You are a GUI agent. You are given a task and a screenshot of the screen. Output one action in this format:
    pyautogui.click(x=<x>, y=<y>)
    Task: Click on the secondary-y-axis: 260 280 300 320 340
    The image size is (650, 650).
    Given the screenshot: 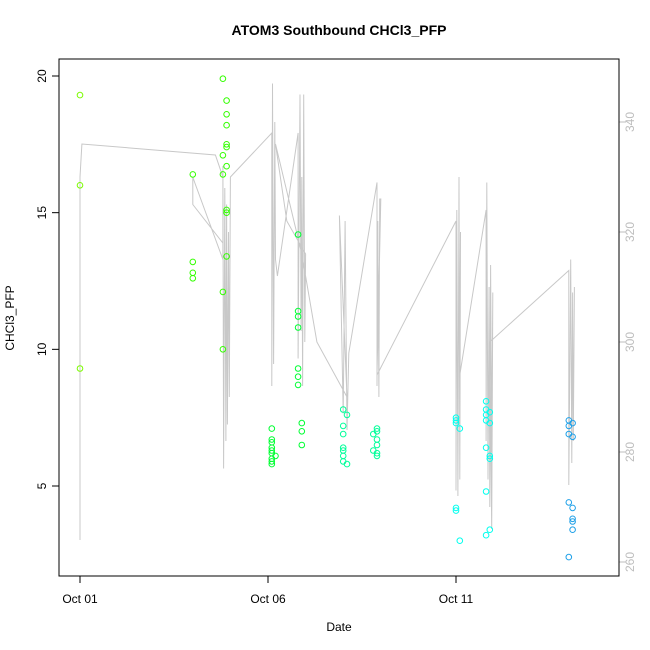 What is the action you would take?
    pyautogui.click(x=628, y=342)
    